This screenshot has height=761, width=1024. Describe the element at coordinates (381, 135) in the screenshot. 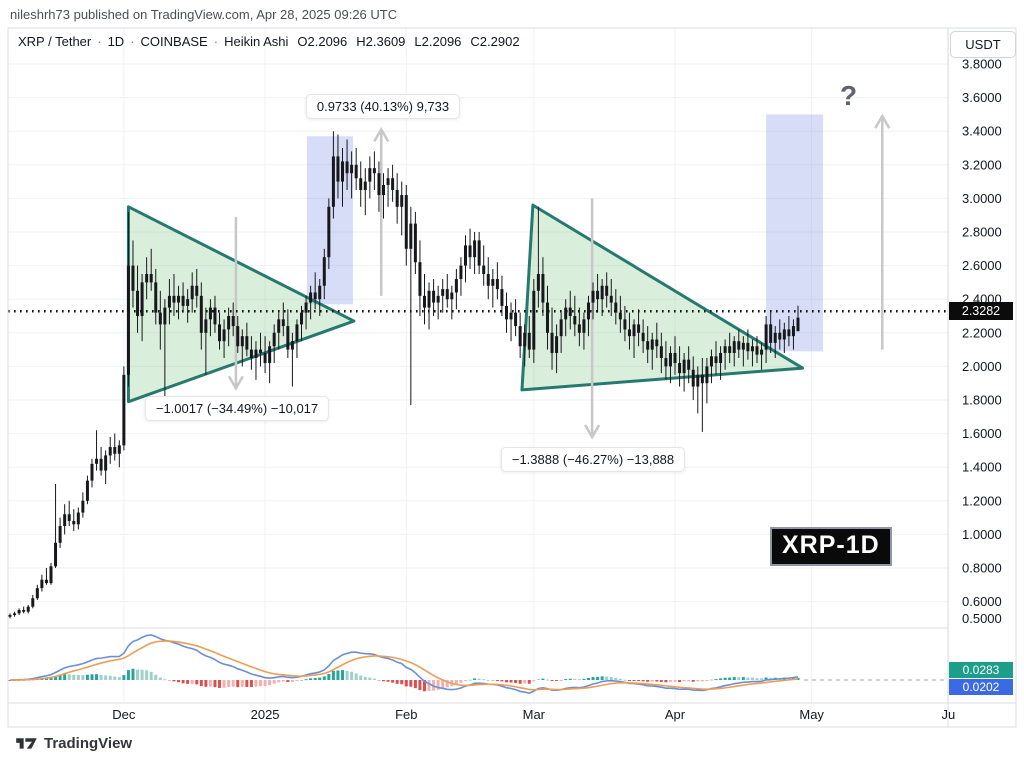

I see `trend-arrow-head` at that location.